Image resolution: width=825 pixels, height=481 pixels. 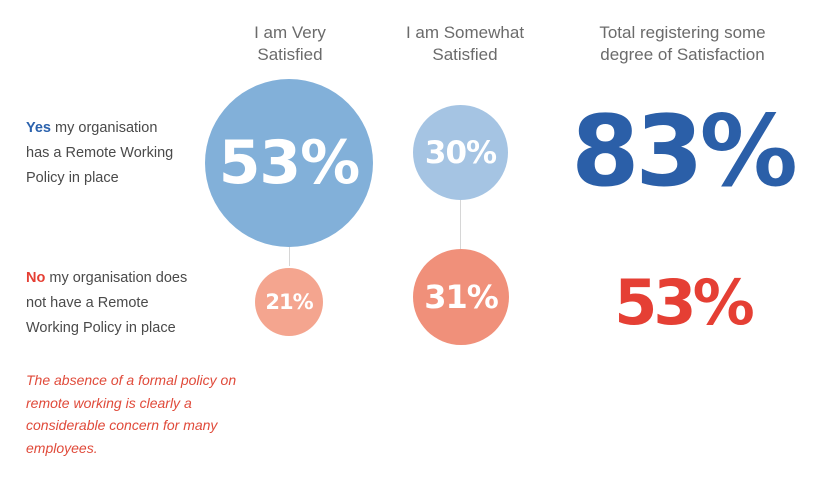 I want to click on header-somewhat-satisfied-line1: I am Somewhat, so click(x=465, y=32).